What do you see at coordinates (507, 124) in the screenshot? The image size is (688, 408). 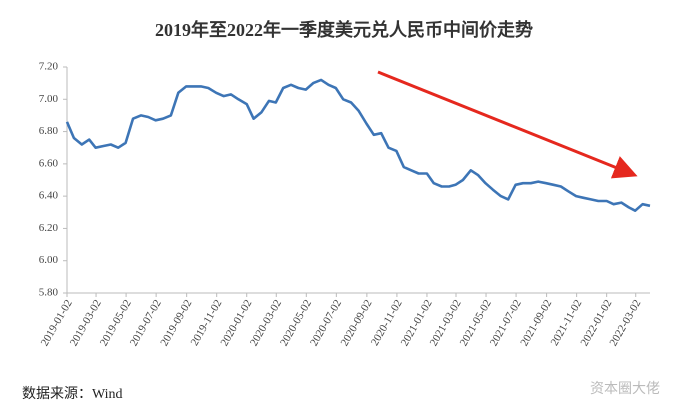 I see `trend-arrow` at bounding box center [507, 124].